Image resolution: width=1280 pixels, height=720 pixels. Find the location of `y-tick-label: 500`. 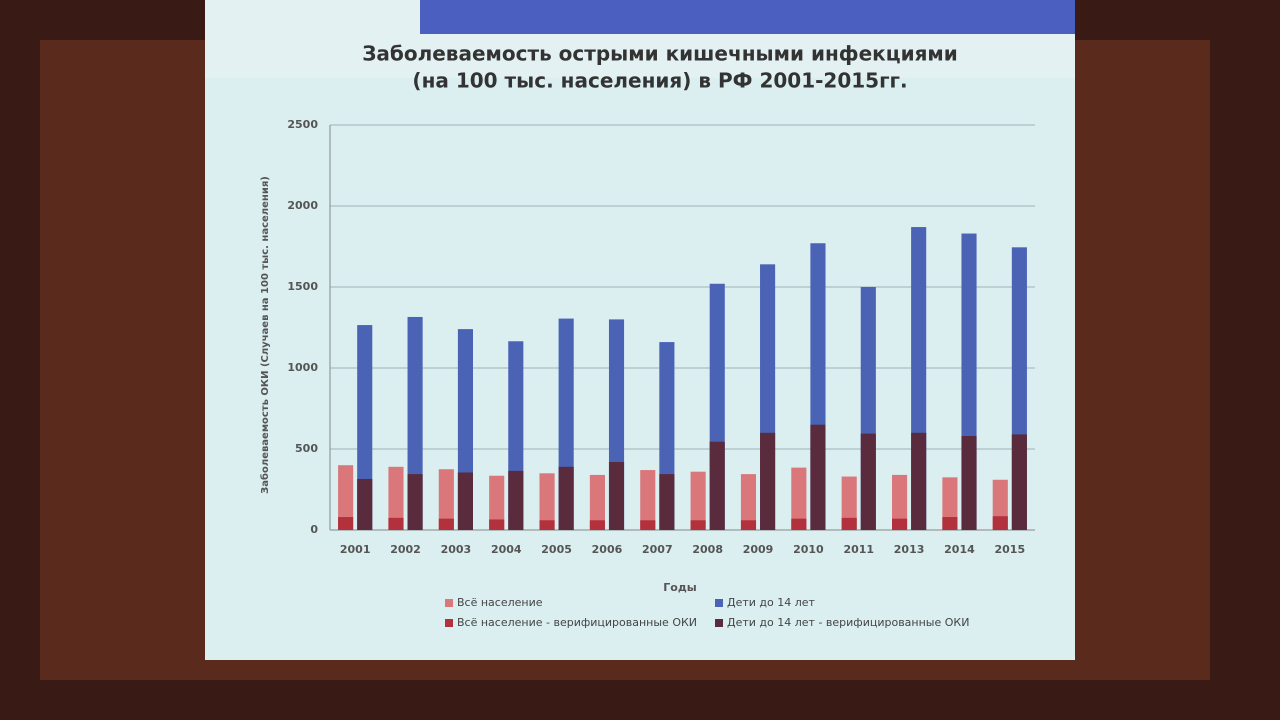

y-tick-label: 500 is located at coordinates (306, 448).